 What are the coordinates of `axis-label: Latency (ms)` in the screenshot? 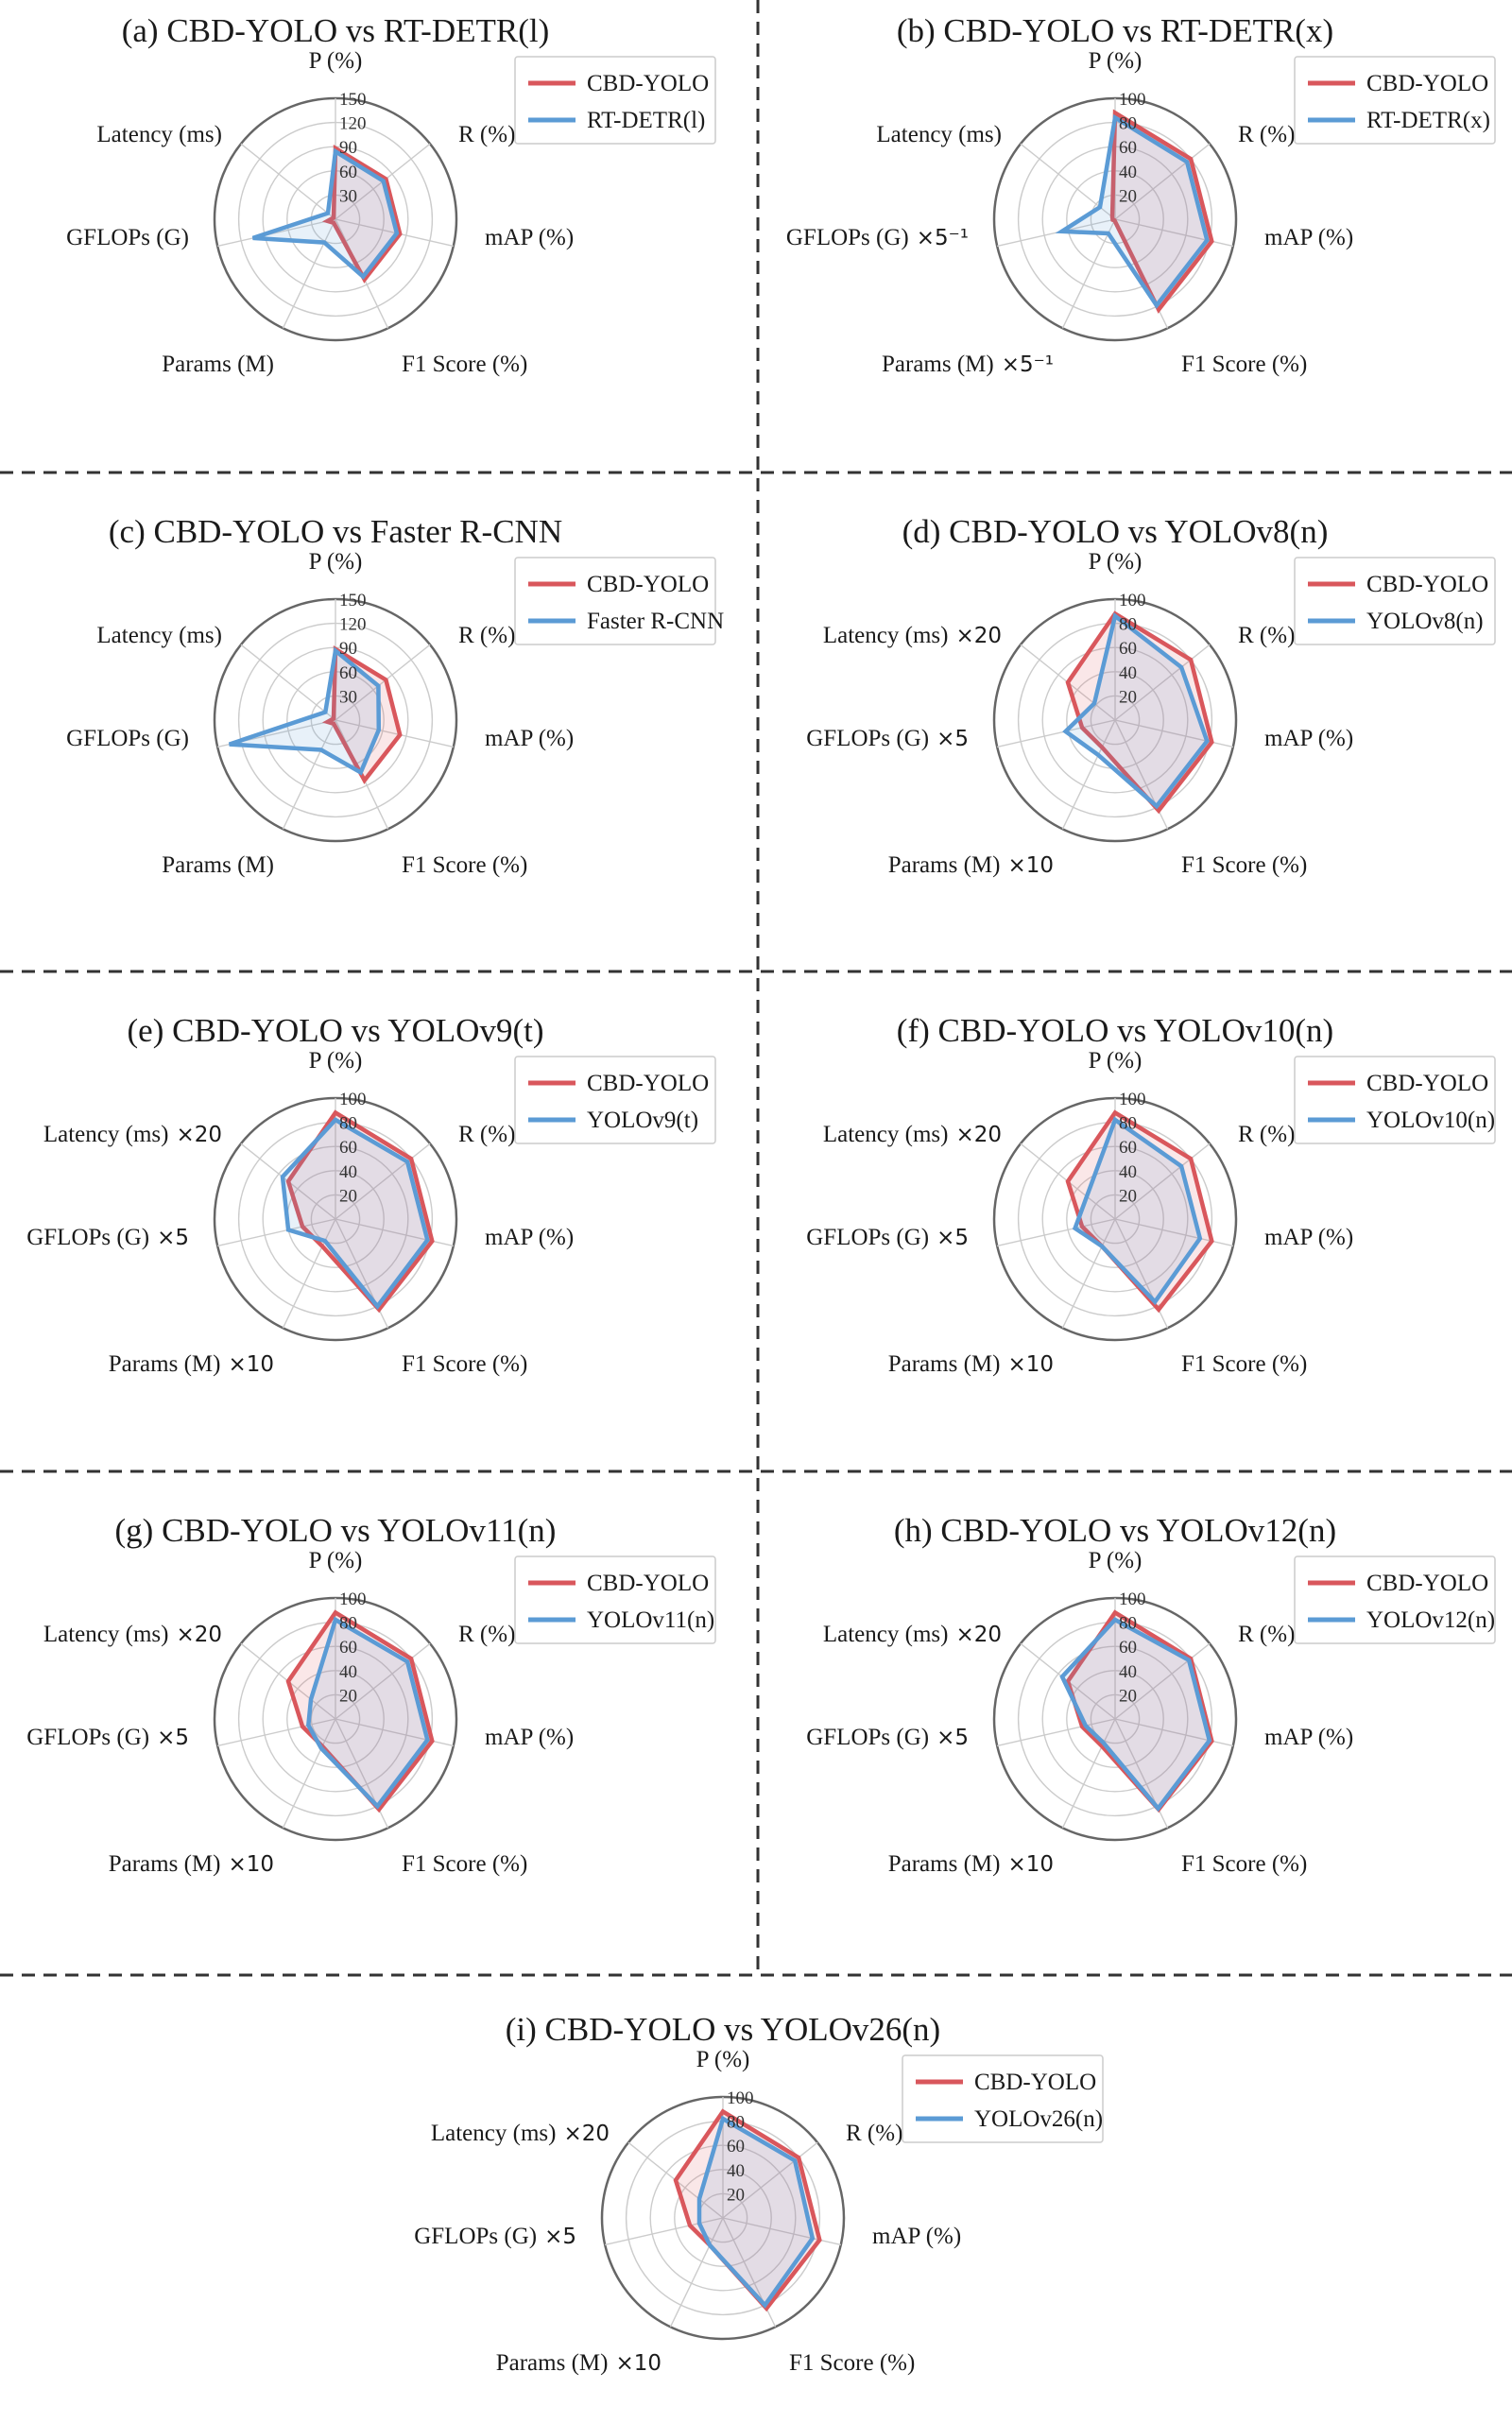 It's located at (939, 134).